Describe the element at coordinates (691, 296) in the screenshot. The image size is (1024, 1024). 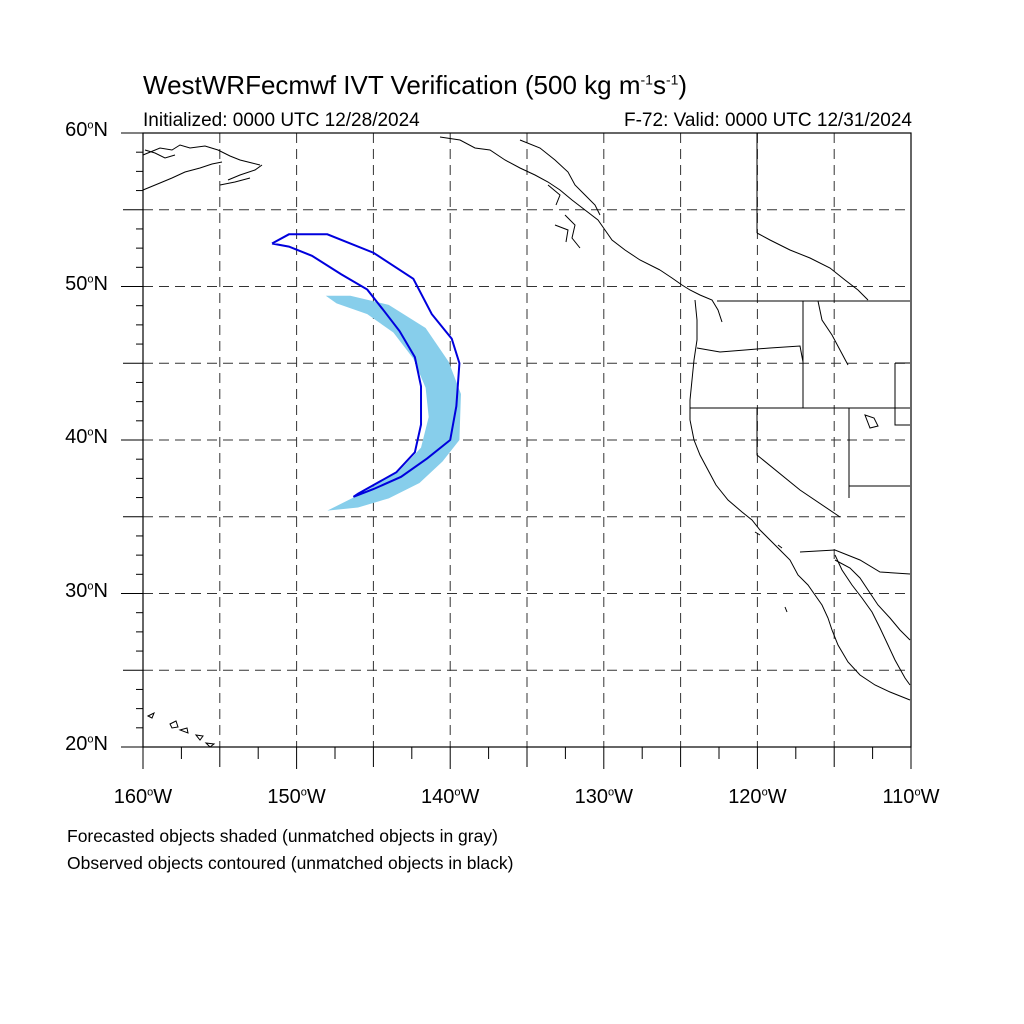
I see `bc-coastline` at that location.